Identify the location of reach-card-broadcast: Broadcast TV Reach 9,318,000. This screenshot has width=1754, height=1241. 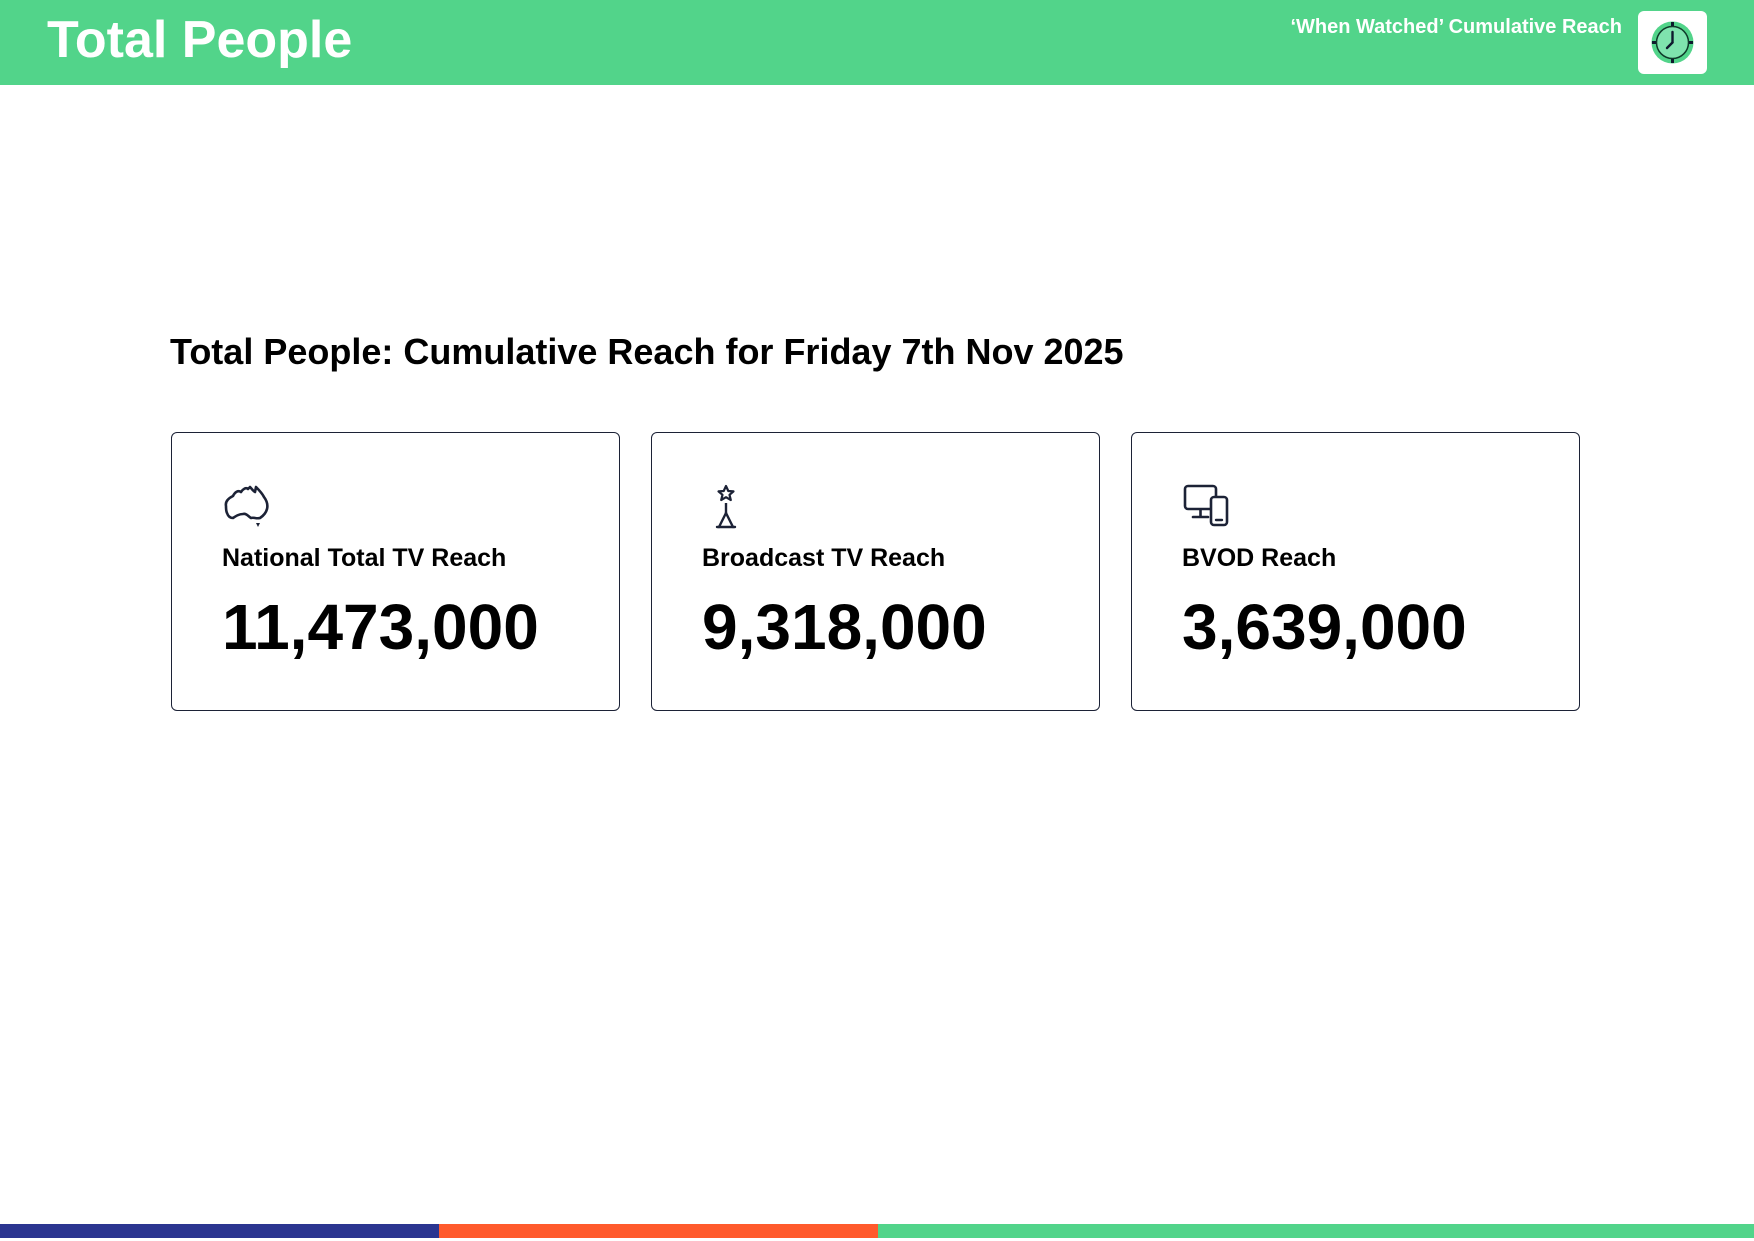
(875, 571).